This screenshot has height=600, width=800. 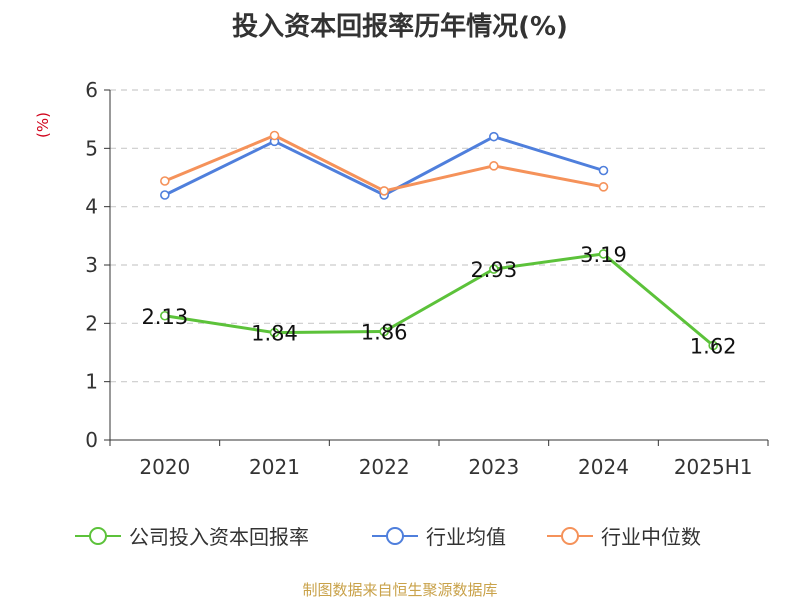 I want to click on data-label: 2.93, so click(x=493, y=270).